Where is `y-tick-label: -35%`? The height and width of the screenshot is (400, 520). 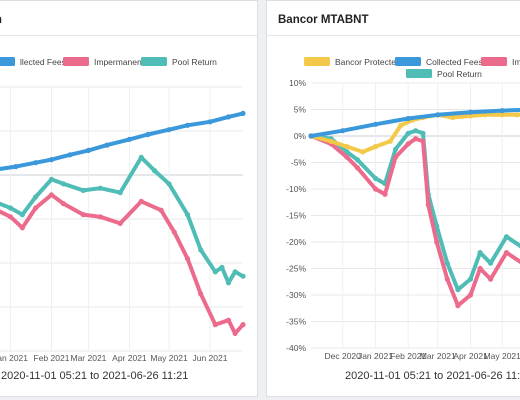 y-tick-label: -35% is located at coordinates (296, 322).